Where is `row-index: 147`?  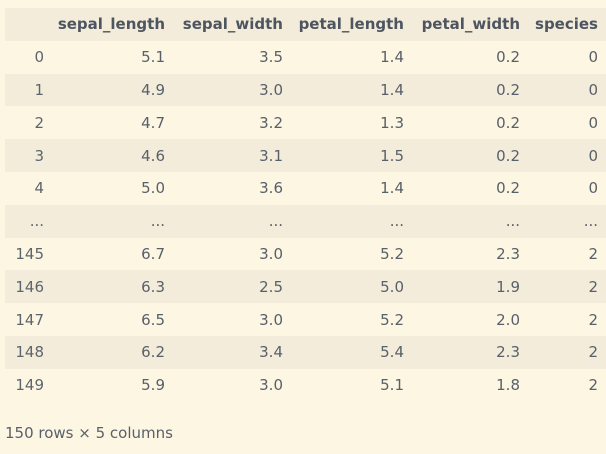 row-index: 147 is located at coordinates (29, 319).